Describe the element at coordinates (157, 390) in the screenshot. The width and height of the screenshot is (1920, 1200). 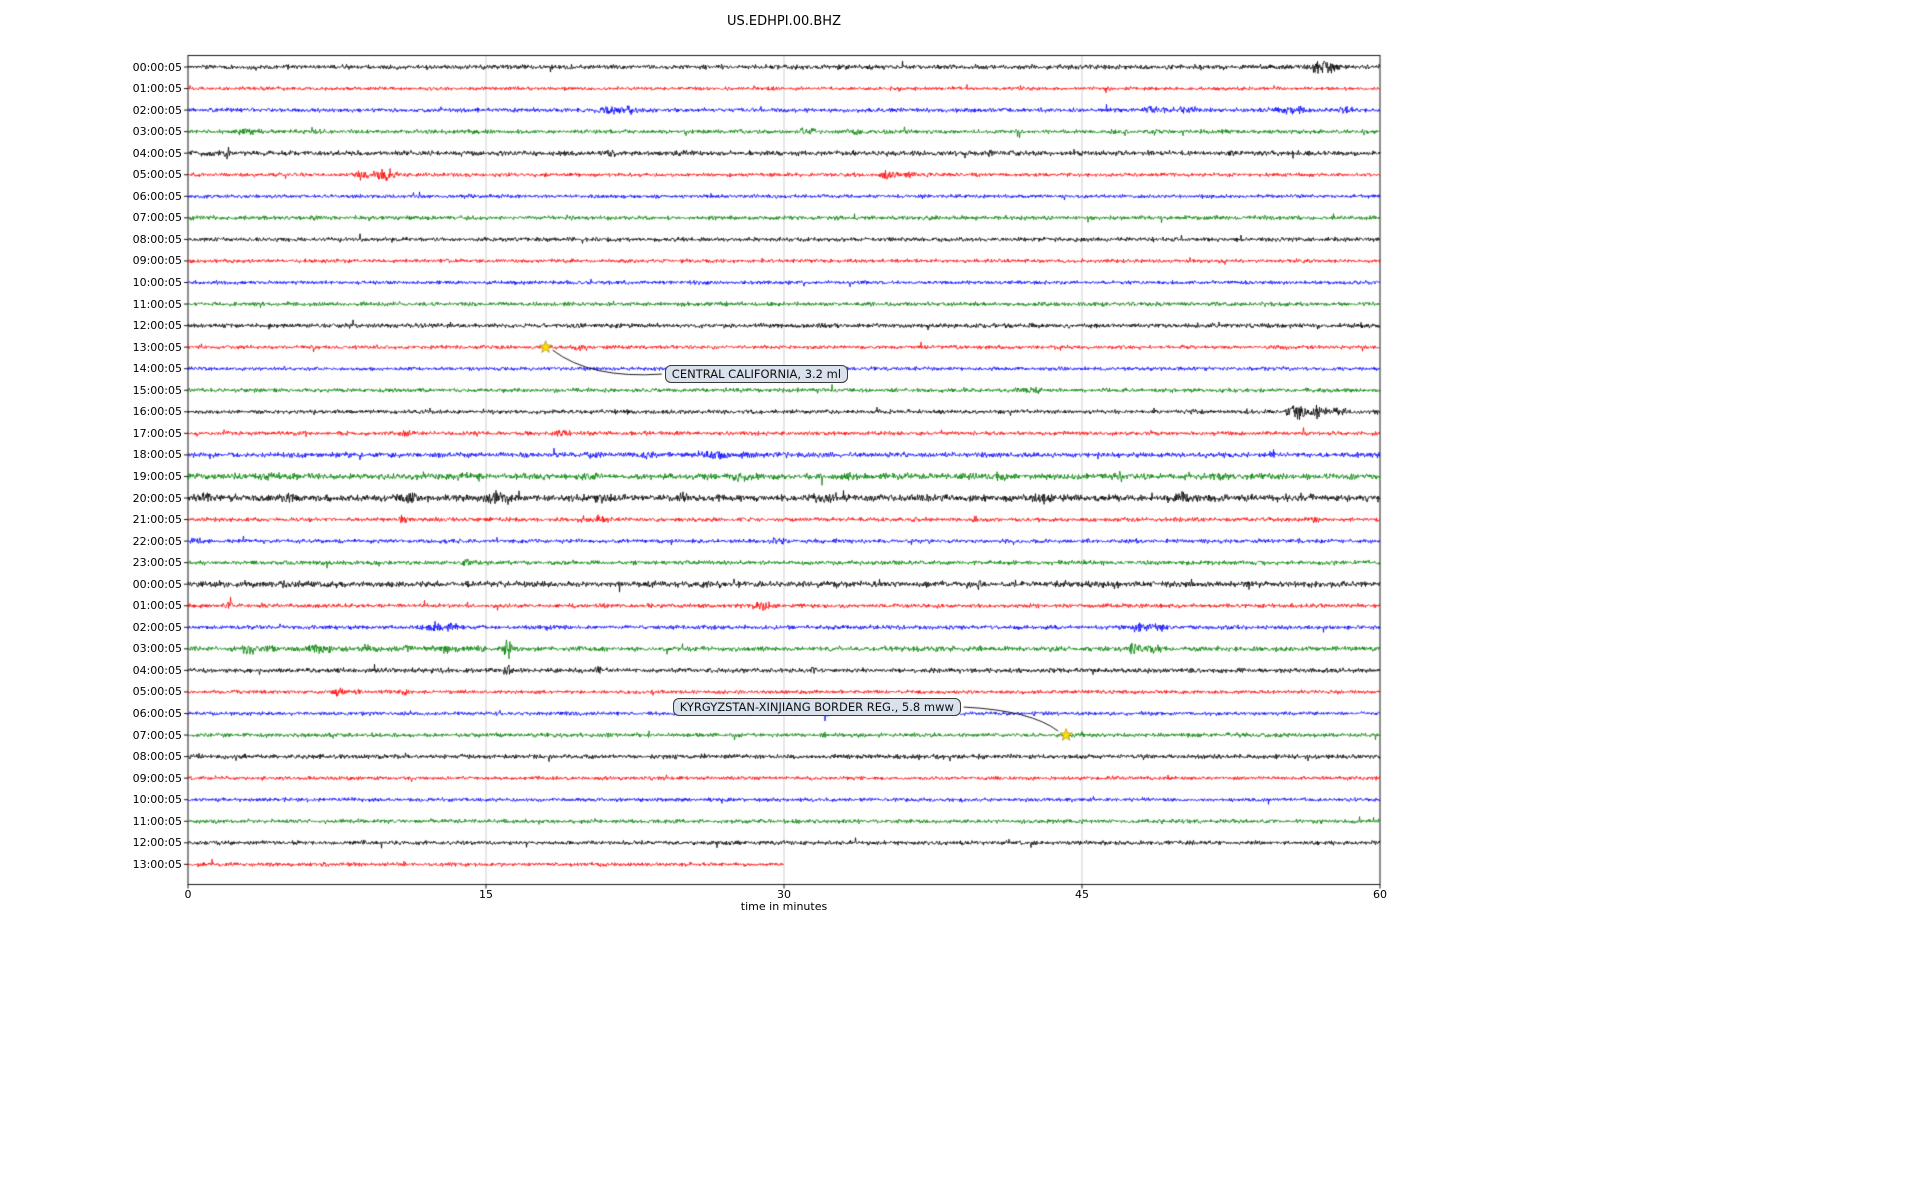
I see `row-label: 15:00:05` at that location.